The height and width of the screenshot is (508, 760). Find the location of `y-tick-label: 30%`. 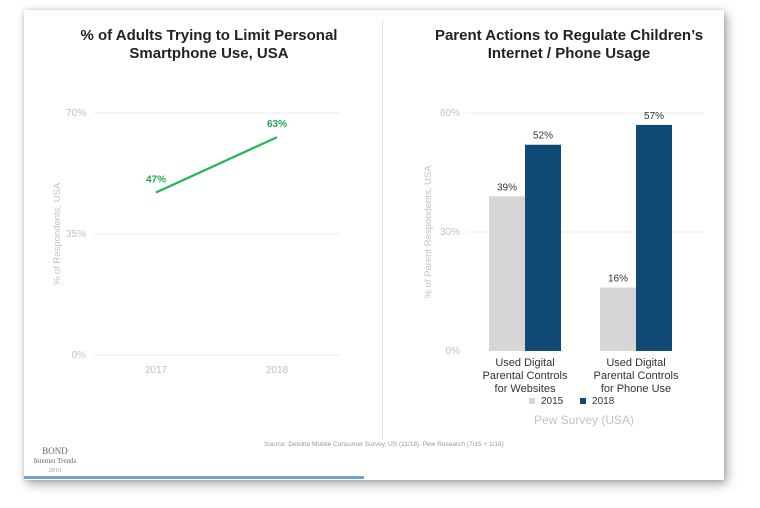

y-tick-label: 30% is located at coordinates (450, 232).